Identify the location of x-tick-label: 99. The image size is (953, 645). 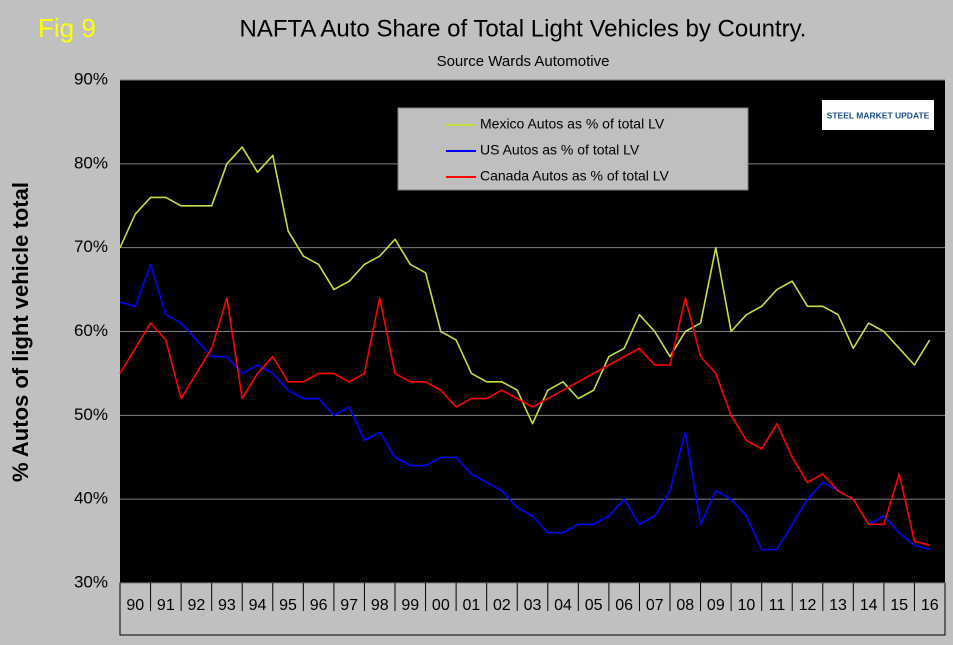
(410, 605).